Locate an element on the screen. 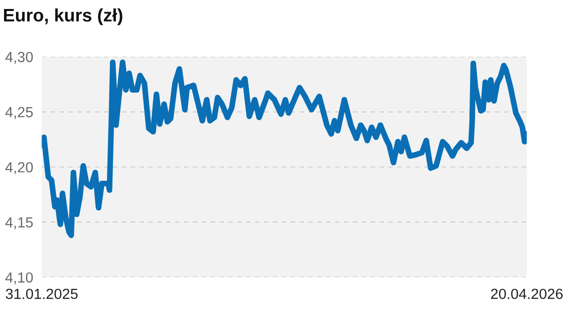 This screenshot has height=334, width=564. y-tick-label: 4,15 is located at coordinates (19, 223).